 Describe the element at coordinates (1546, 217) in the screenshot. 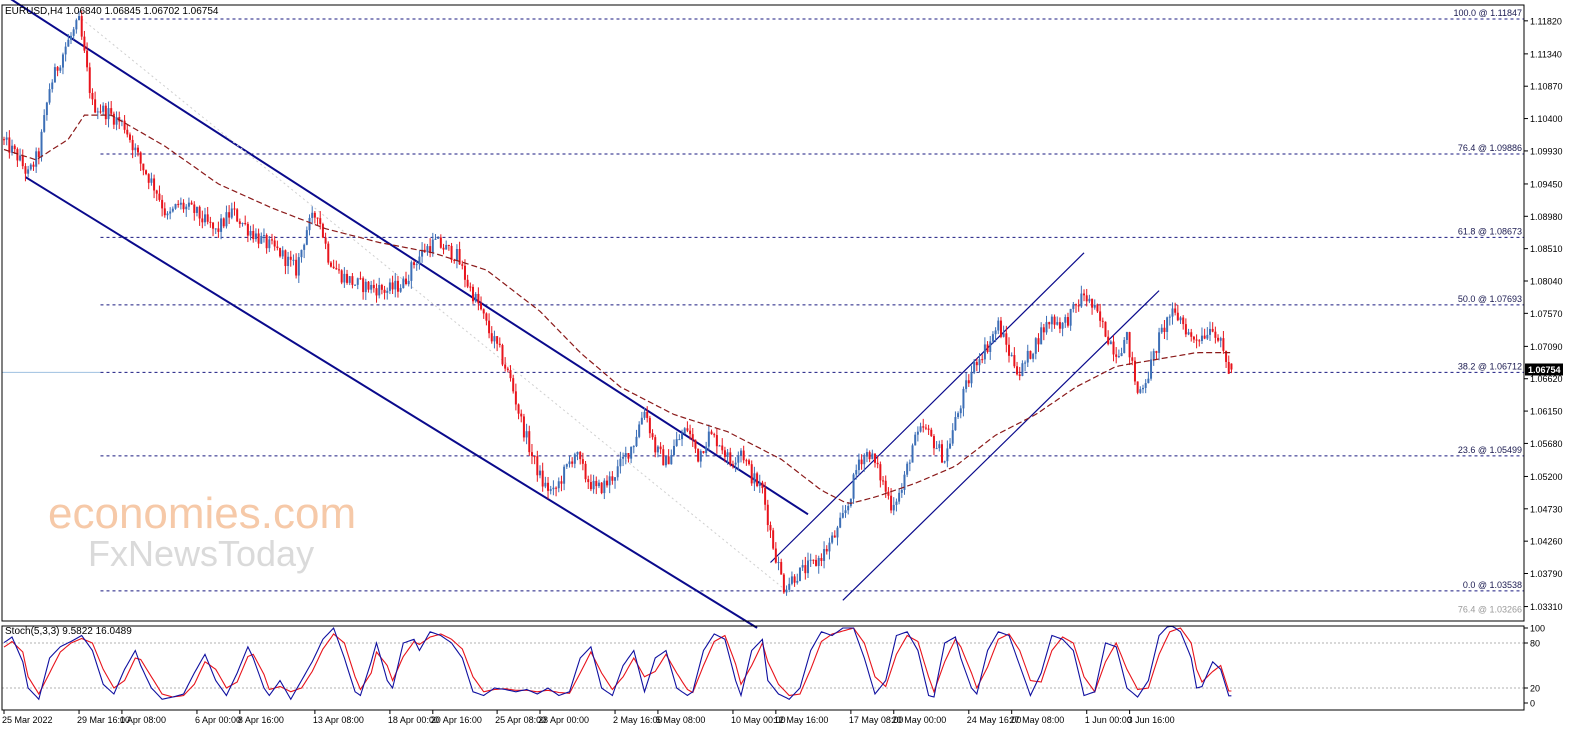

I see `price-axis-label: 1.08980` at that location.